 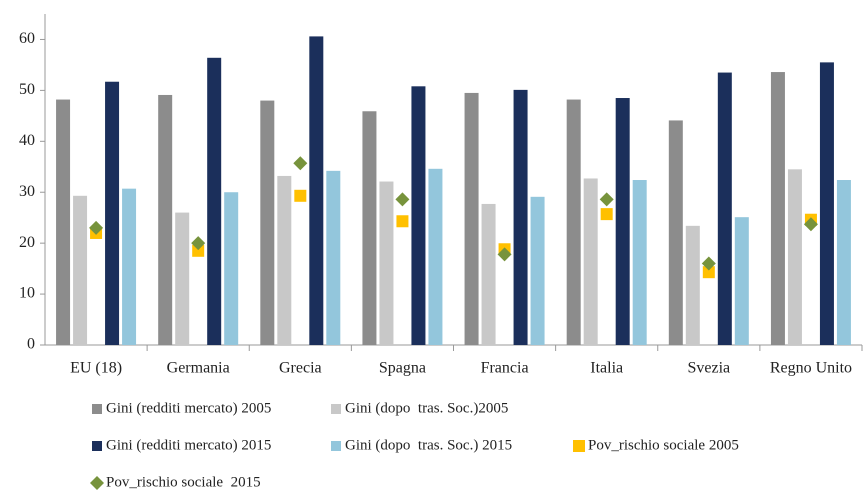 What do you see at coordinates (27, 89) in the screenshot?
I see `y-tick-label: 50` at bounding box center [27, 89].